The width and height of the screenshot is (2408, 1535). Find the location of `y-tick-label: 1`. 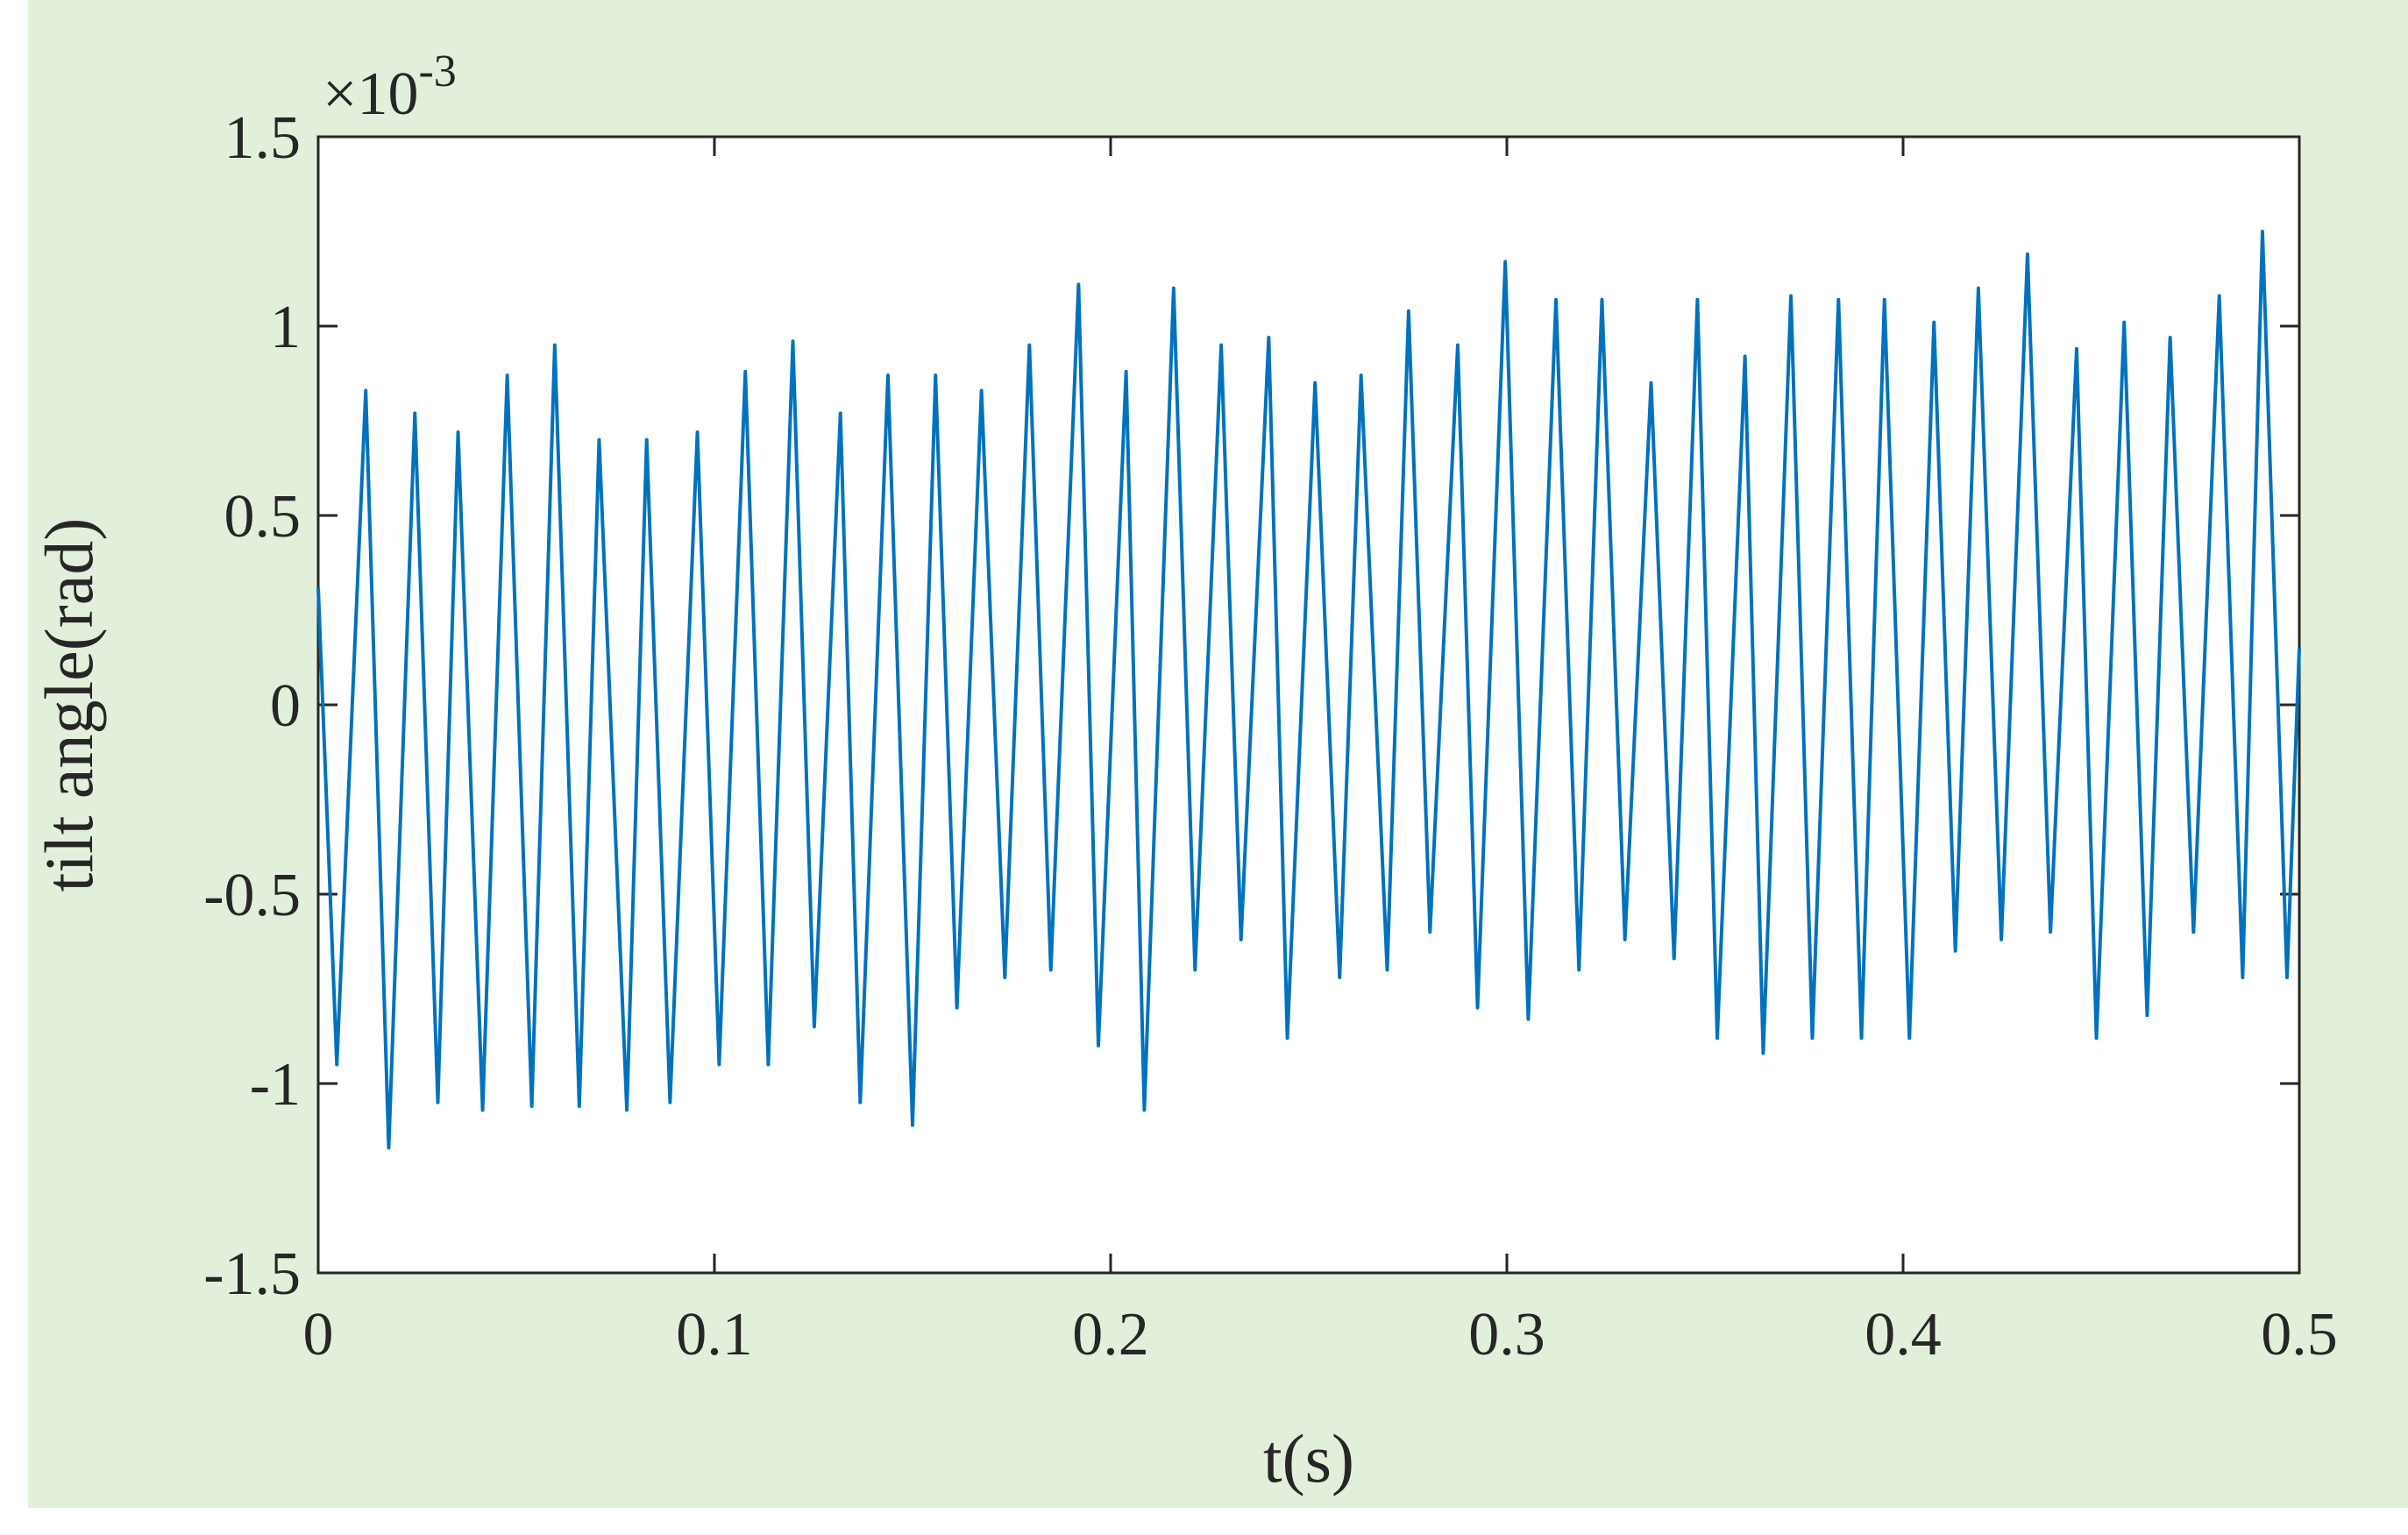

y-tick-label: 1 is located at coordinates (285, 328).